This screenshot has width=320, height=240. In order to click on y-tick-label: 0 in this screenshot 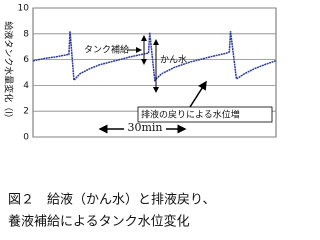, I will do `click(26, 138)`.